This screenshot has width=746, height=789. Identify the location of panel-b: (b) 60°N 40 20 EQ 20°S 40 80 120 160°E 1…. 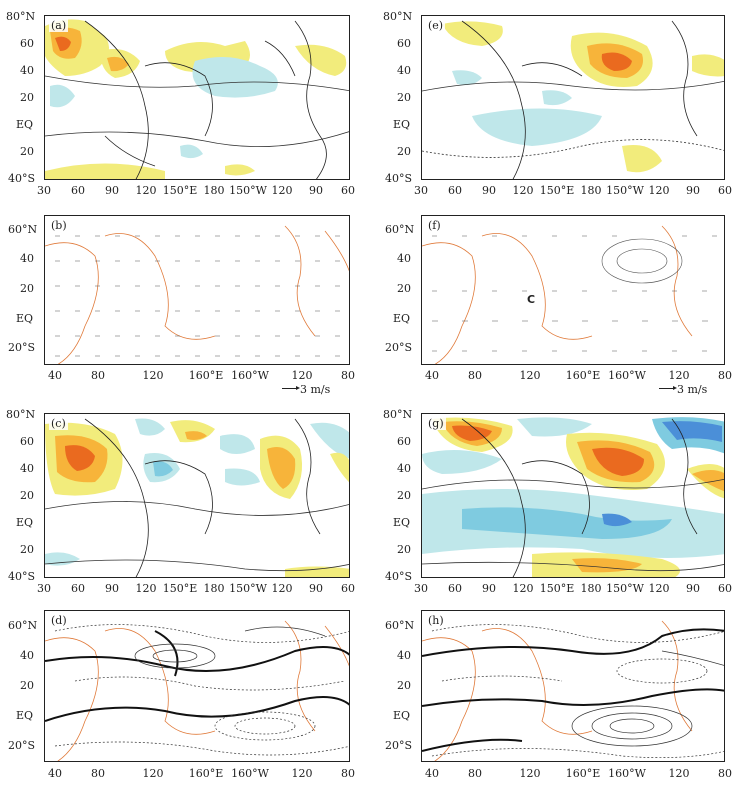
(186, 302).